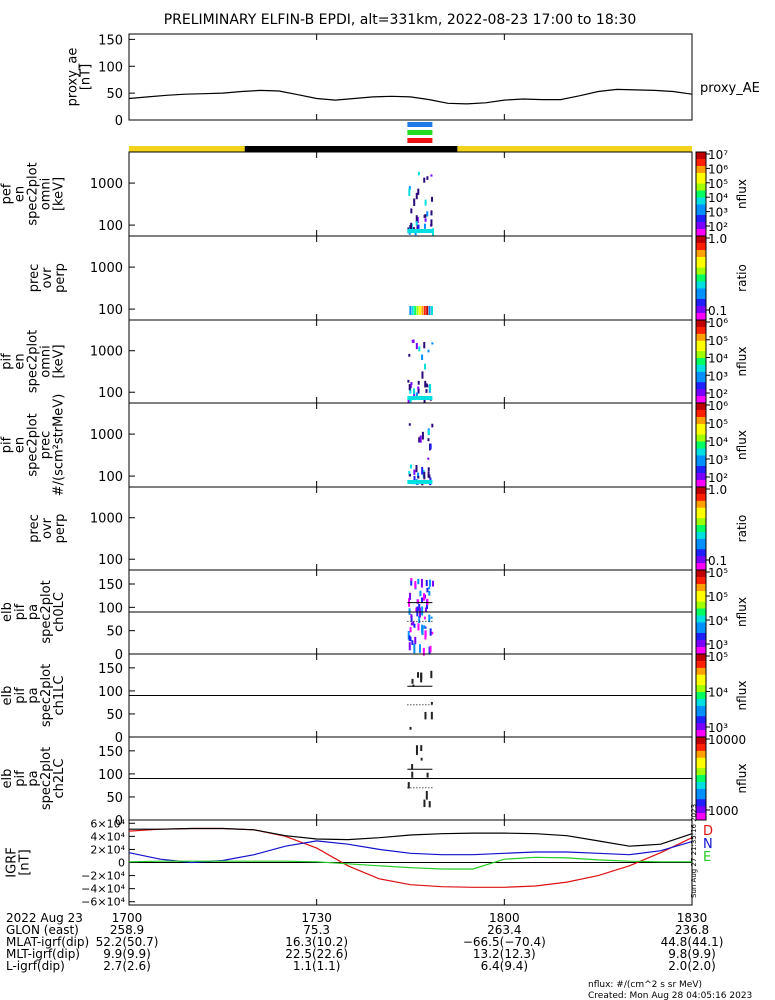 The image size is (775, 1000). I want to click on y-tick-label: −4×10⁴, so click(103, 889).